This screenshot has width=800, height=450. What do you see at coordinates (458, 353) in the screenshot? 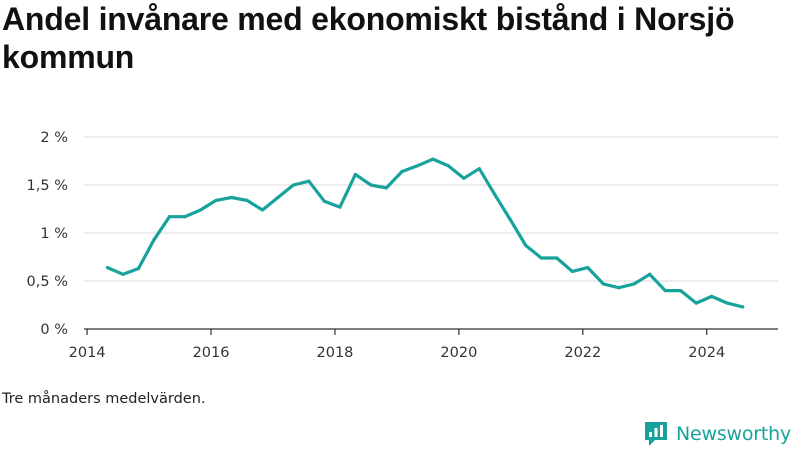
I see `x-tick-label: 2020` at bounding box center [458, 353].